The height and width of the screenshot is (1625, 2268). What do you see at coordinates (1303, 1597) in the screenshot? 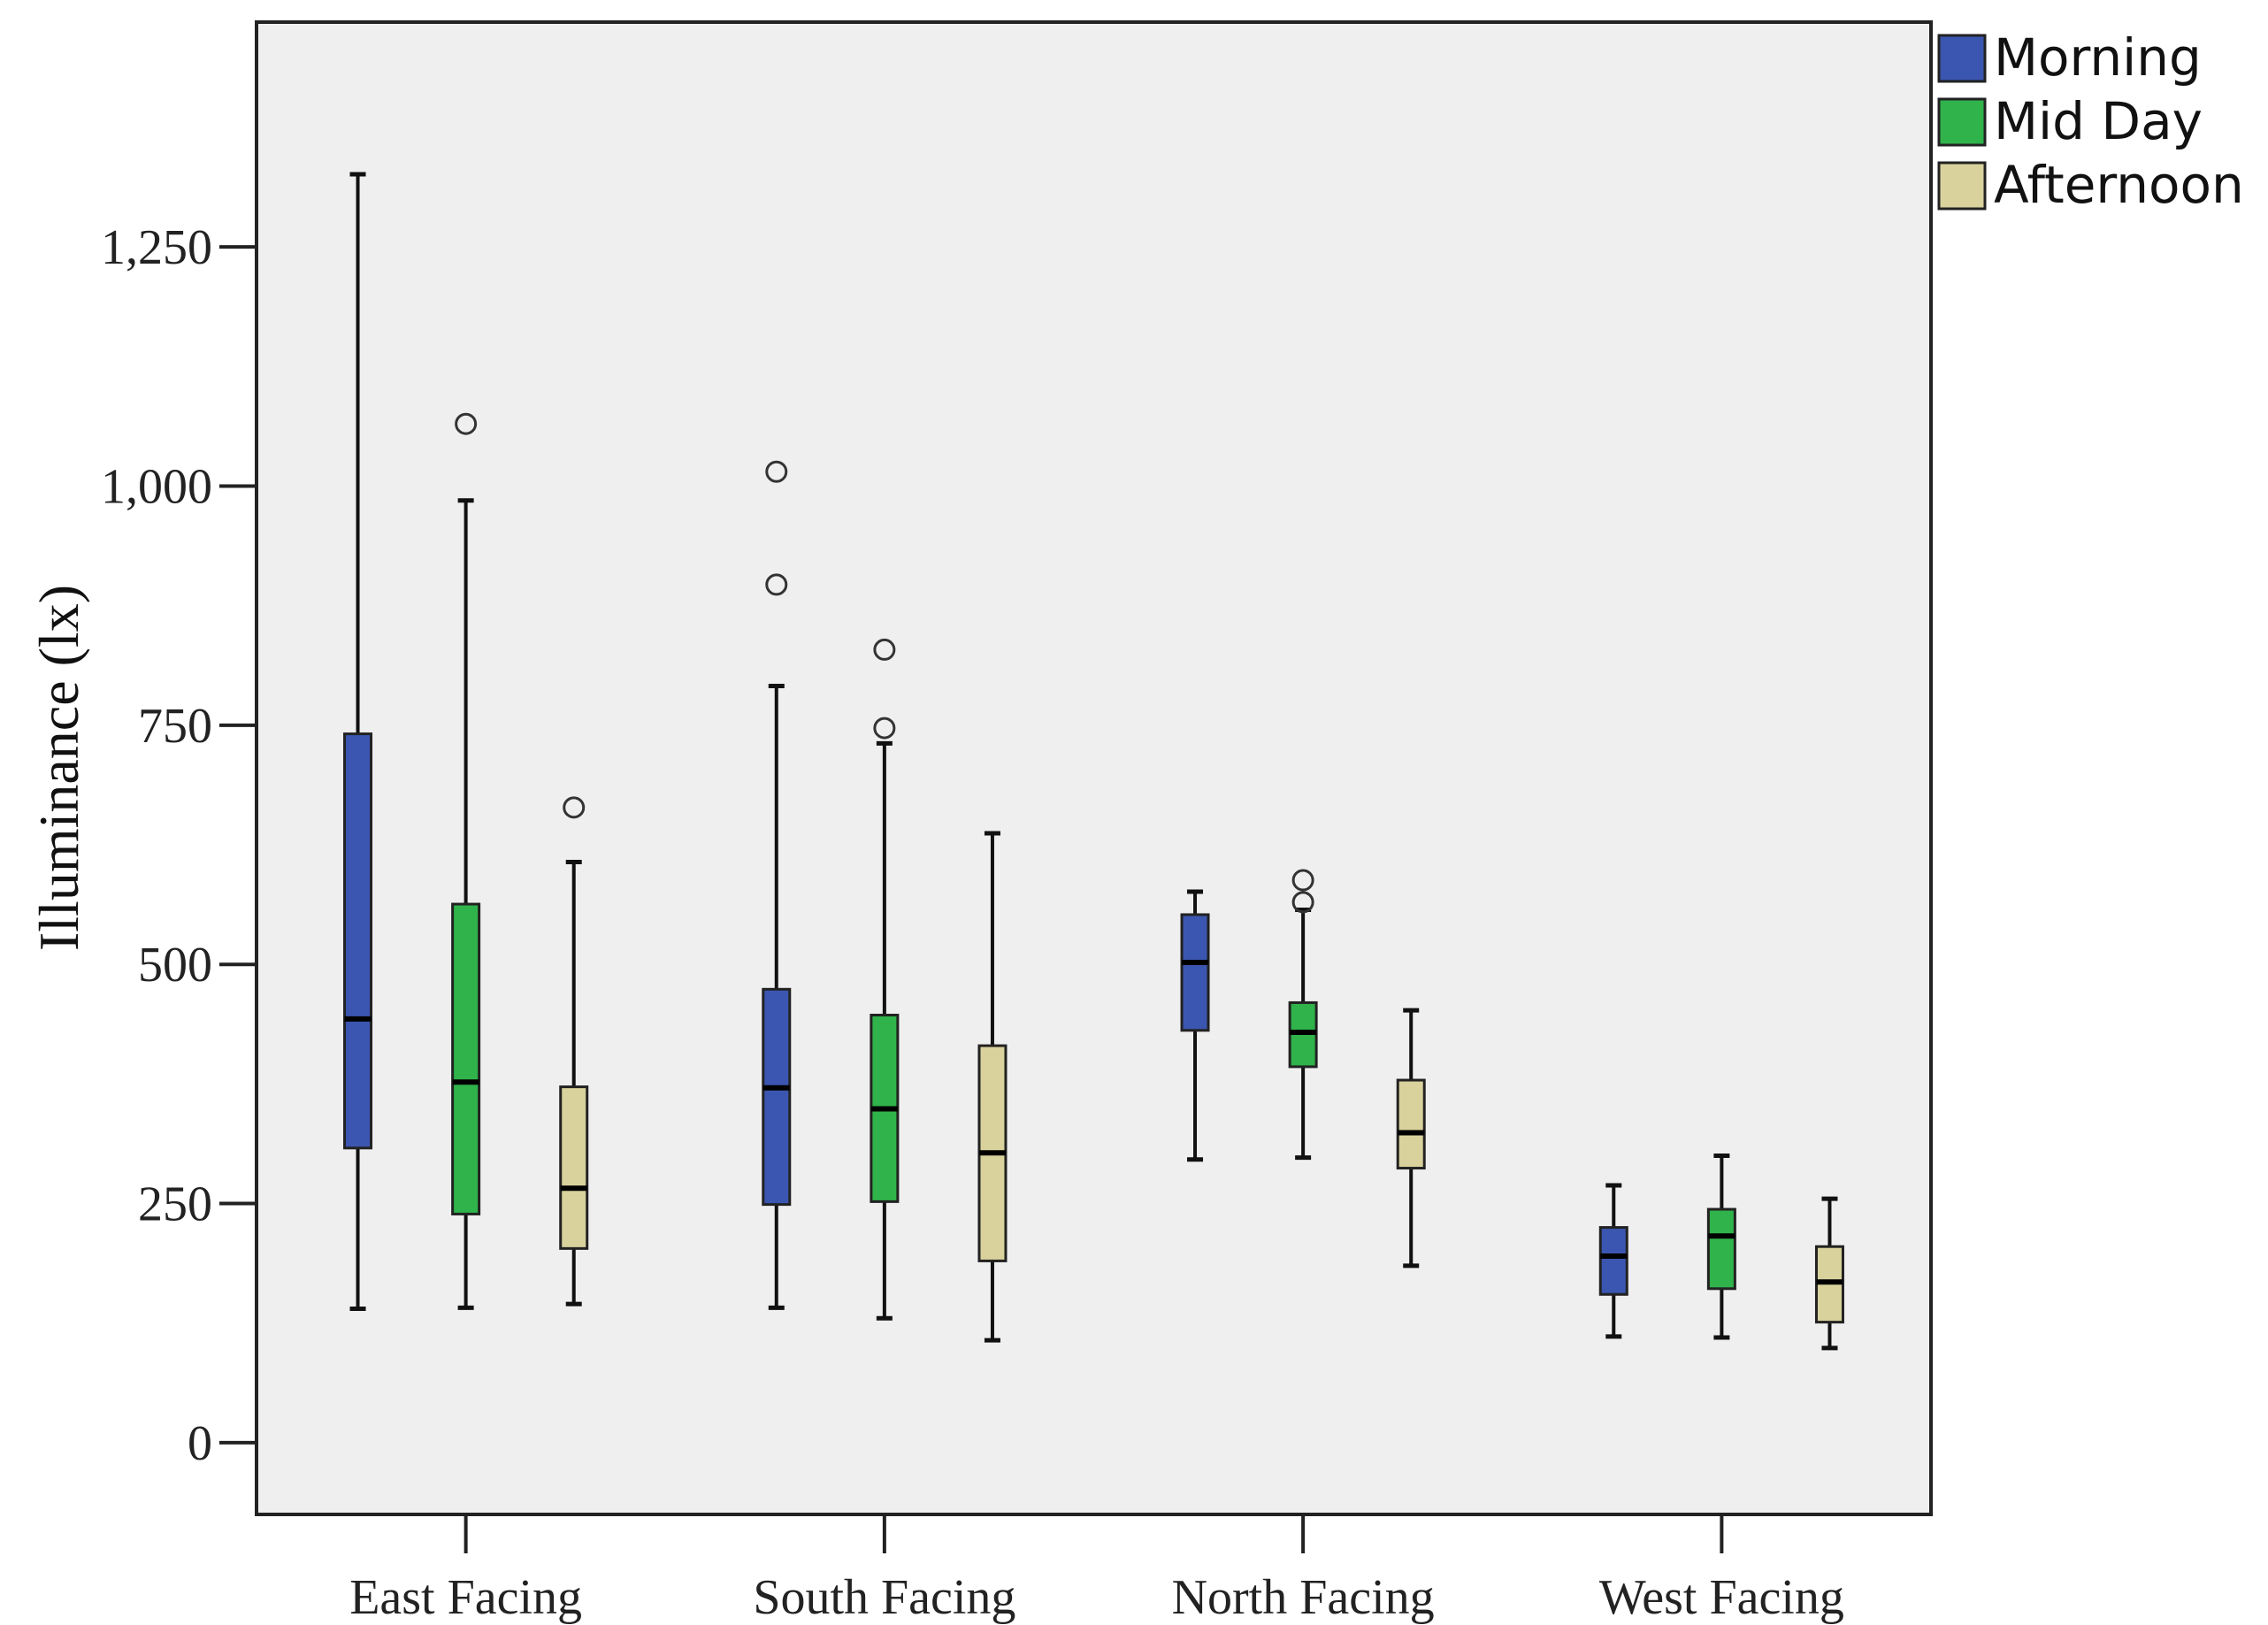
I see `x-tick-label: North Facing` at bounding box center [1303, 1597].